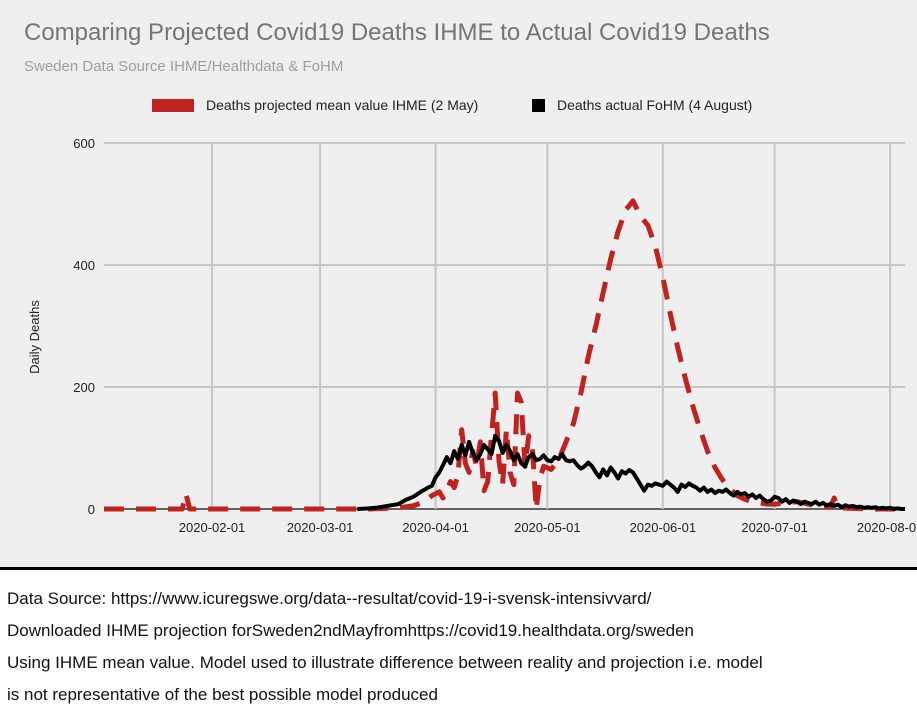 The width and height of the screenshot is (917, 711). Describe the element at coordinates (84, 143) in the screenshot. I see `y-tick-label: 600` at that location.